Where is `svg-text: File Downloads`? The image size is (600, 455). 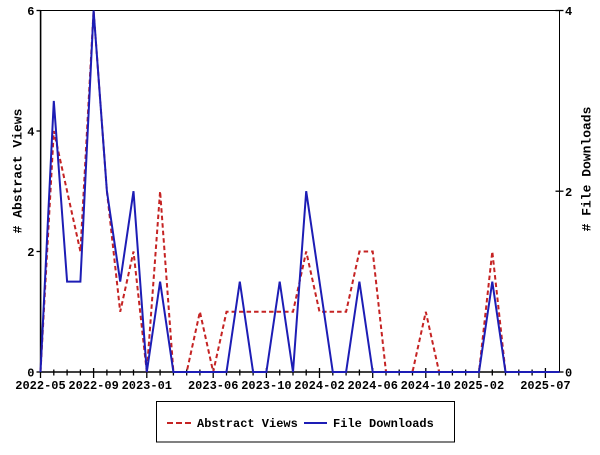 svg-text: File Downloads is located at coordinates (383, 424).